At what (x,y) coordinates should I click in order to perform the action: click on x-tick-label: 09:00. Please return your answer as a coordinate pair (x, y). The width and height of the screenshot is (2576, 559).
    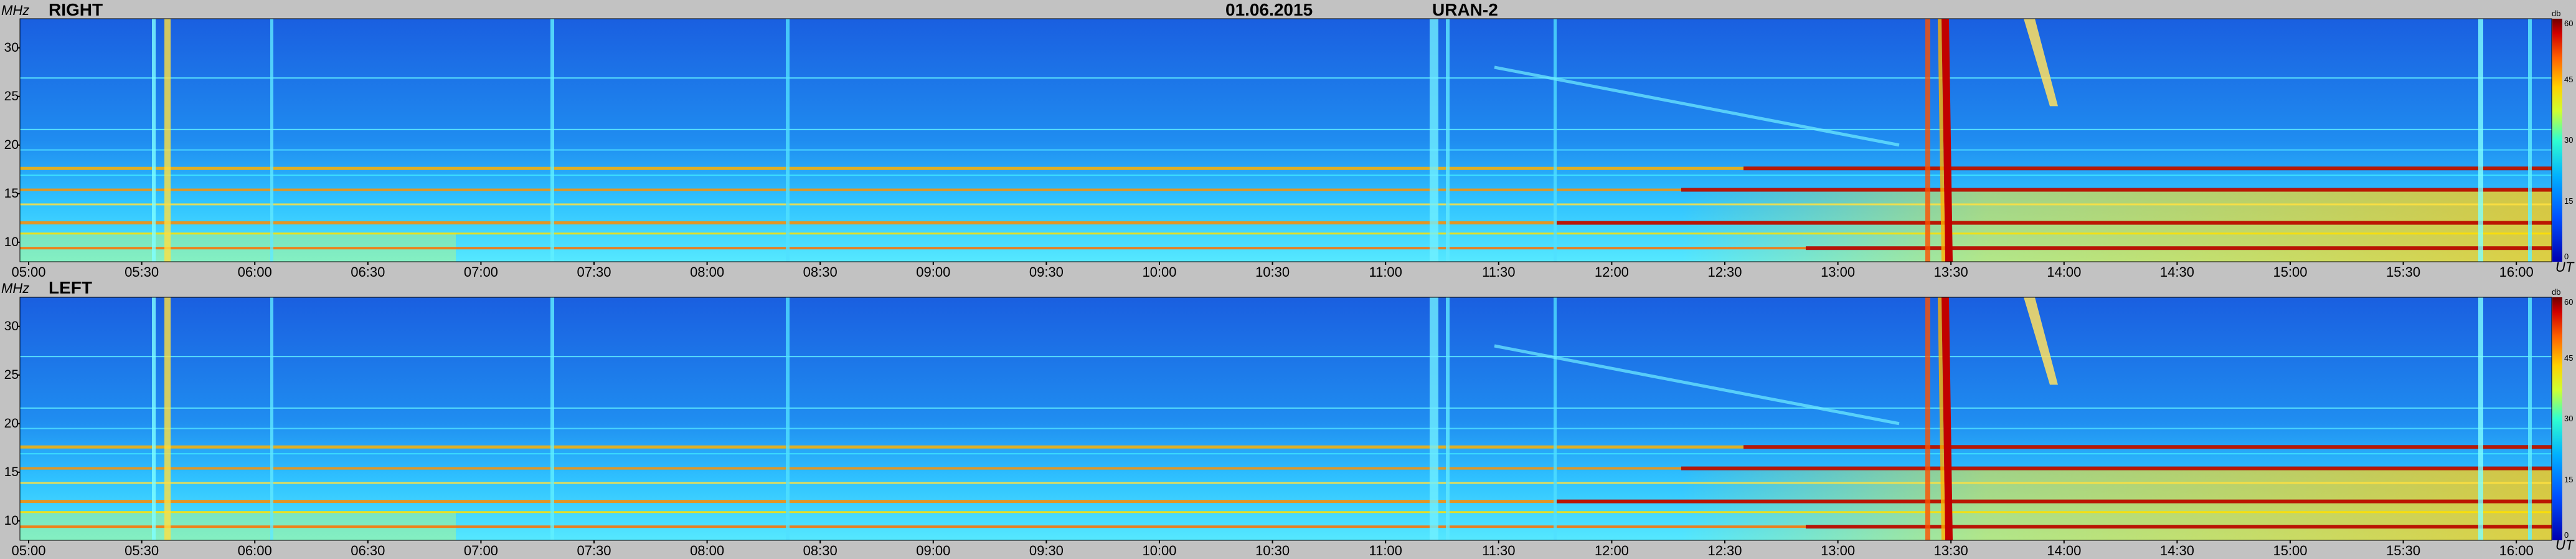
    Looking at the image, I should click on (933, 272).